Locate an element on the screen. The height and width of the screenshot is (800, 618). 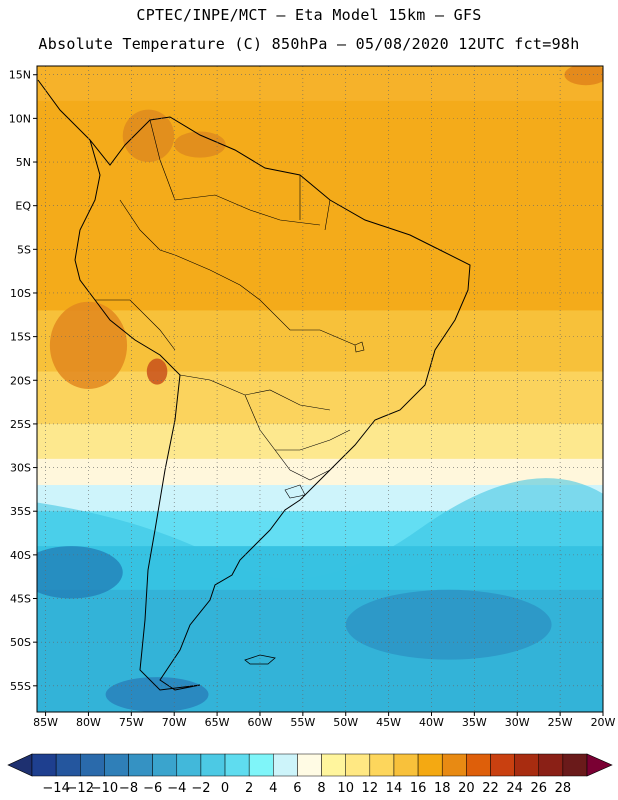
lat-tick-label: 45S is located at coordinates (20, 599).